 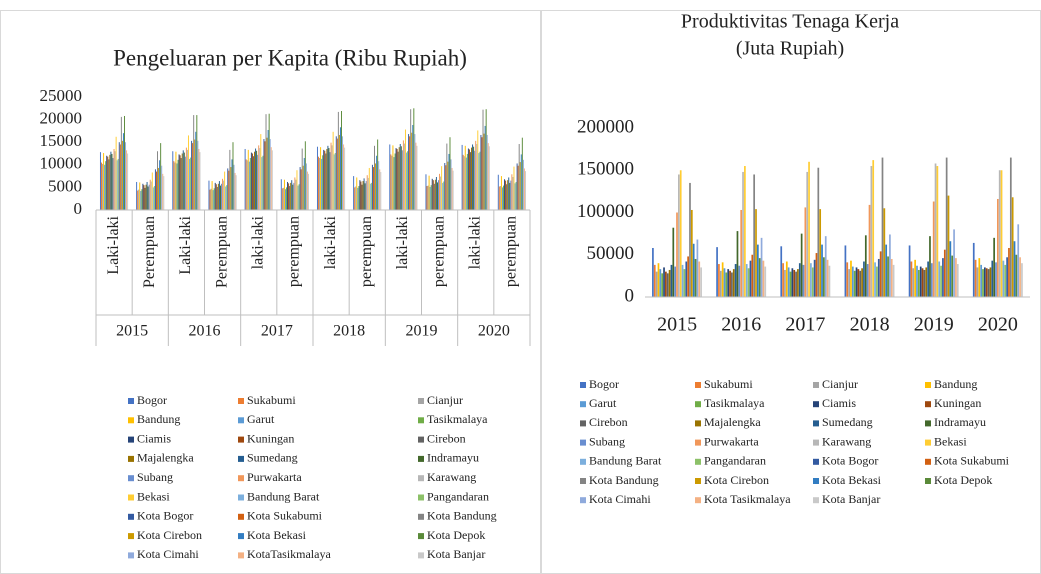 What do you see at coordinates (294, 251) in the screenshot?
I see `x-tick-label: perempuan` at bounding box center [294, 251].